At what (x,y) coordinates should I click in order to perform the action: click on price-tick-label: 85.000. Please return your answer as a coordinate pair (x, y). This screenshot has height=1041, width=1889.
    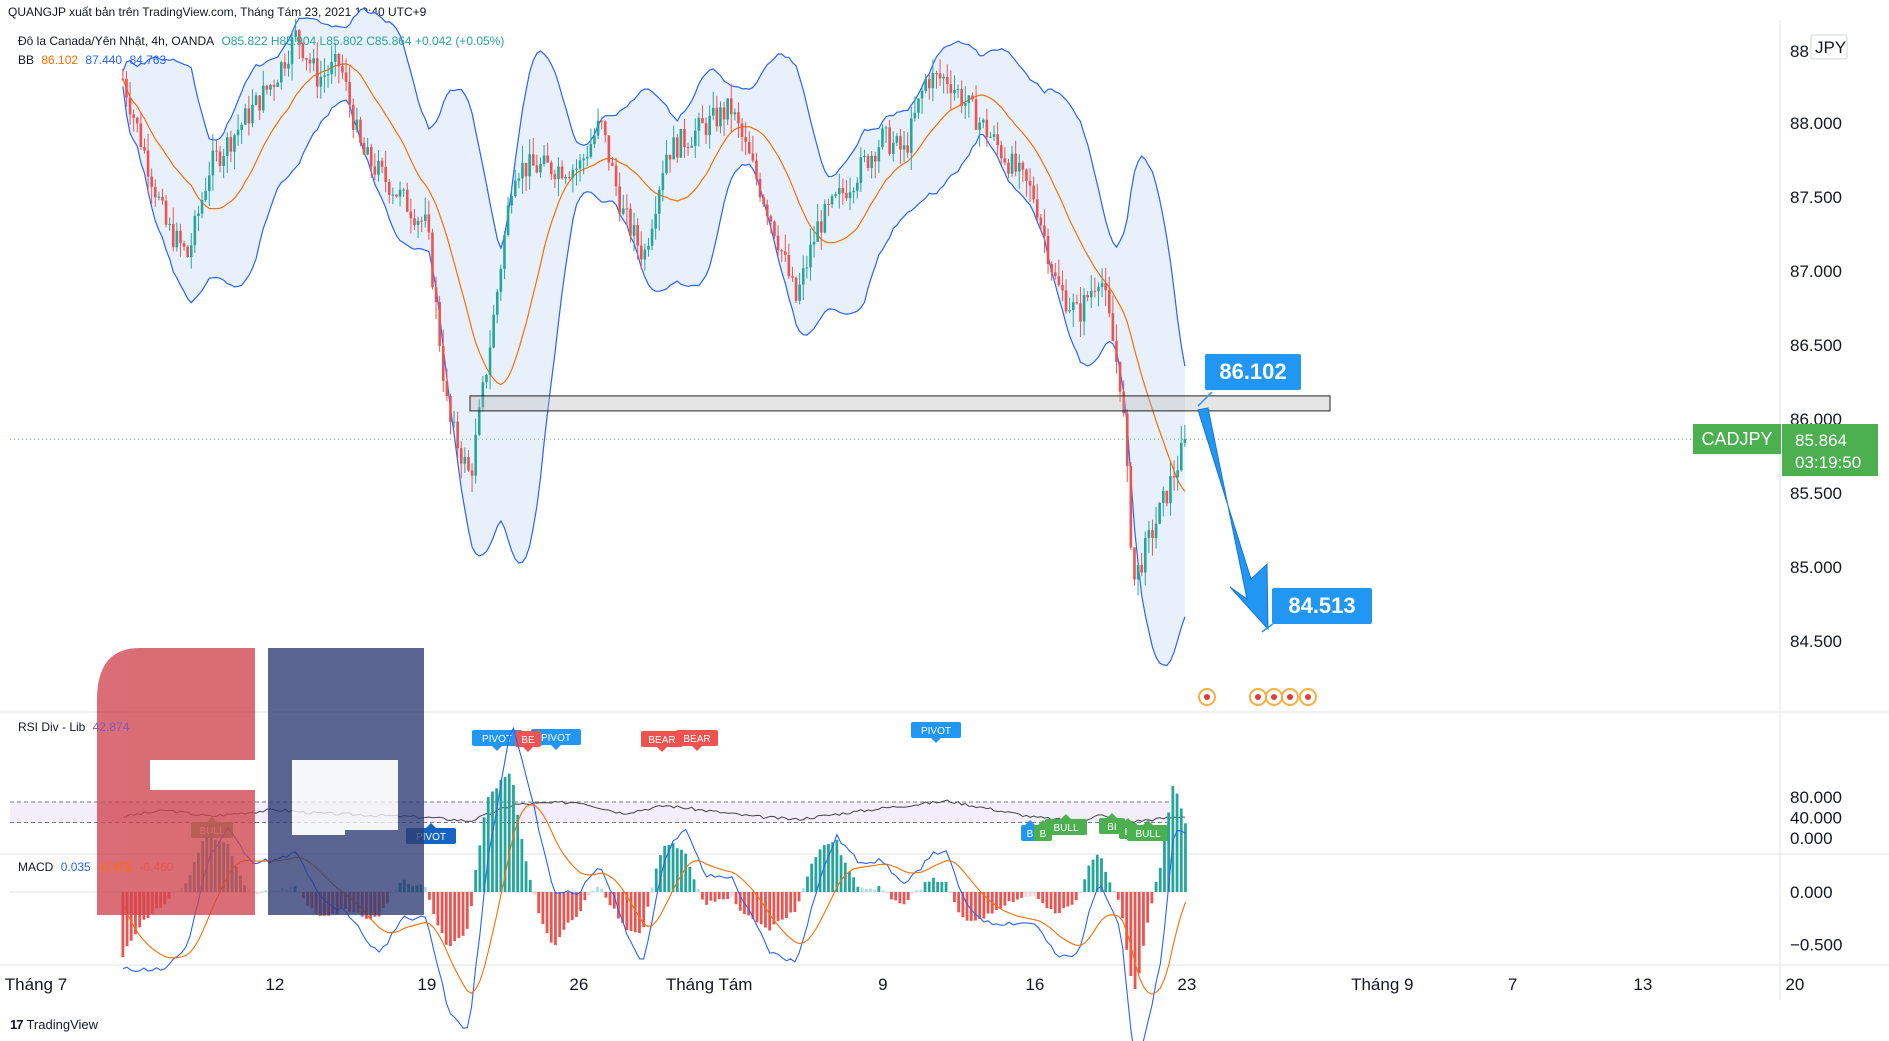
    Looking at the image, I should click on (1816, 567).